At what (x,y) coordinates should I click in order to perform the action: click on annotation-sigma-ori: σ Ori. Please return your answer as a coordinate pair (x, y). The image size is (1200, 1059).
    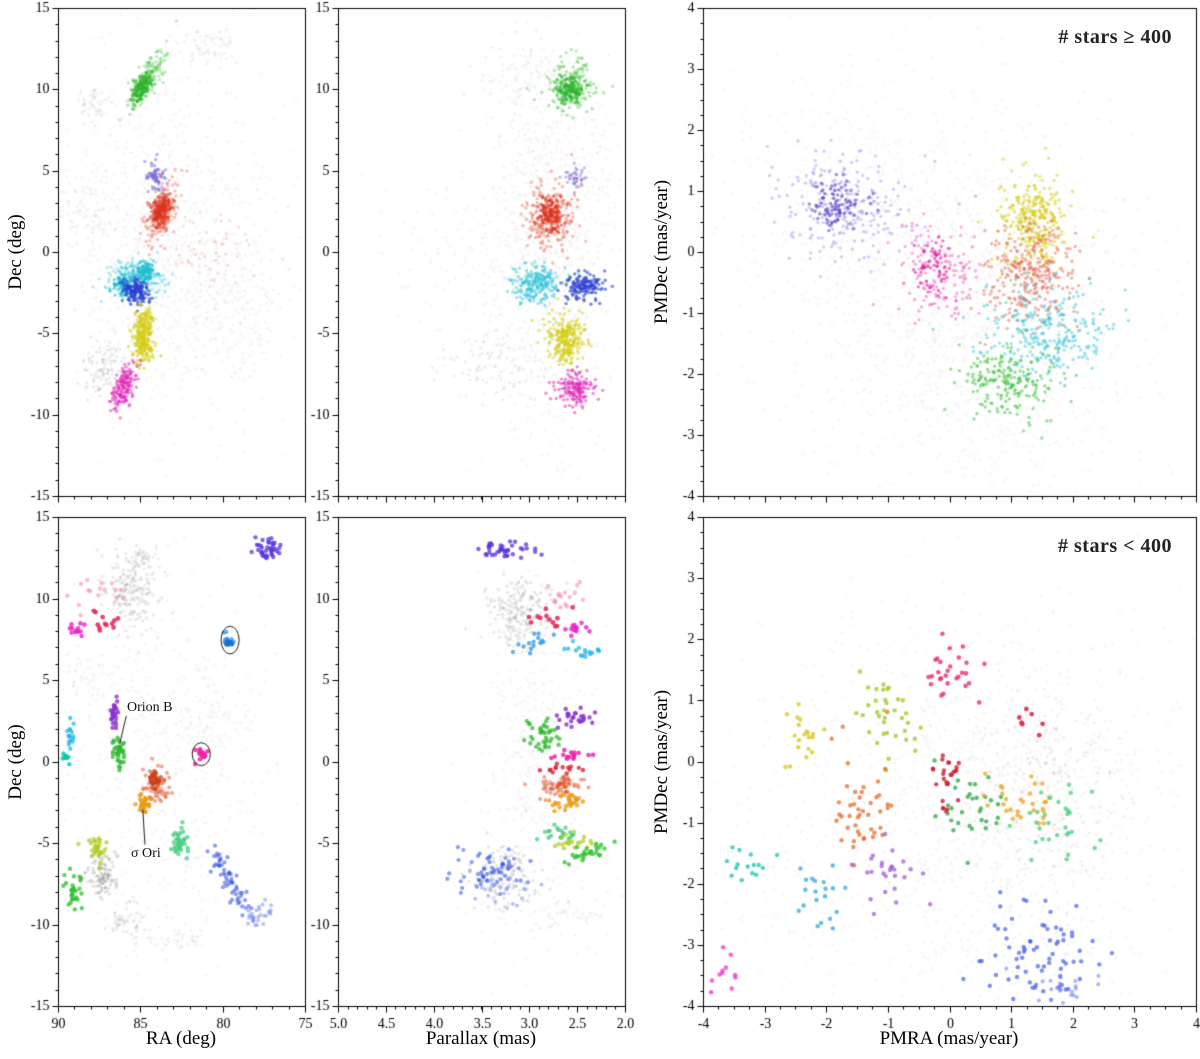
    Looking at the image, I should click on (146, 853).